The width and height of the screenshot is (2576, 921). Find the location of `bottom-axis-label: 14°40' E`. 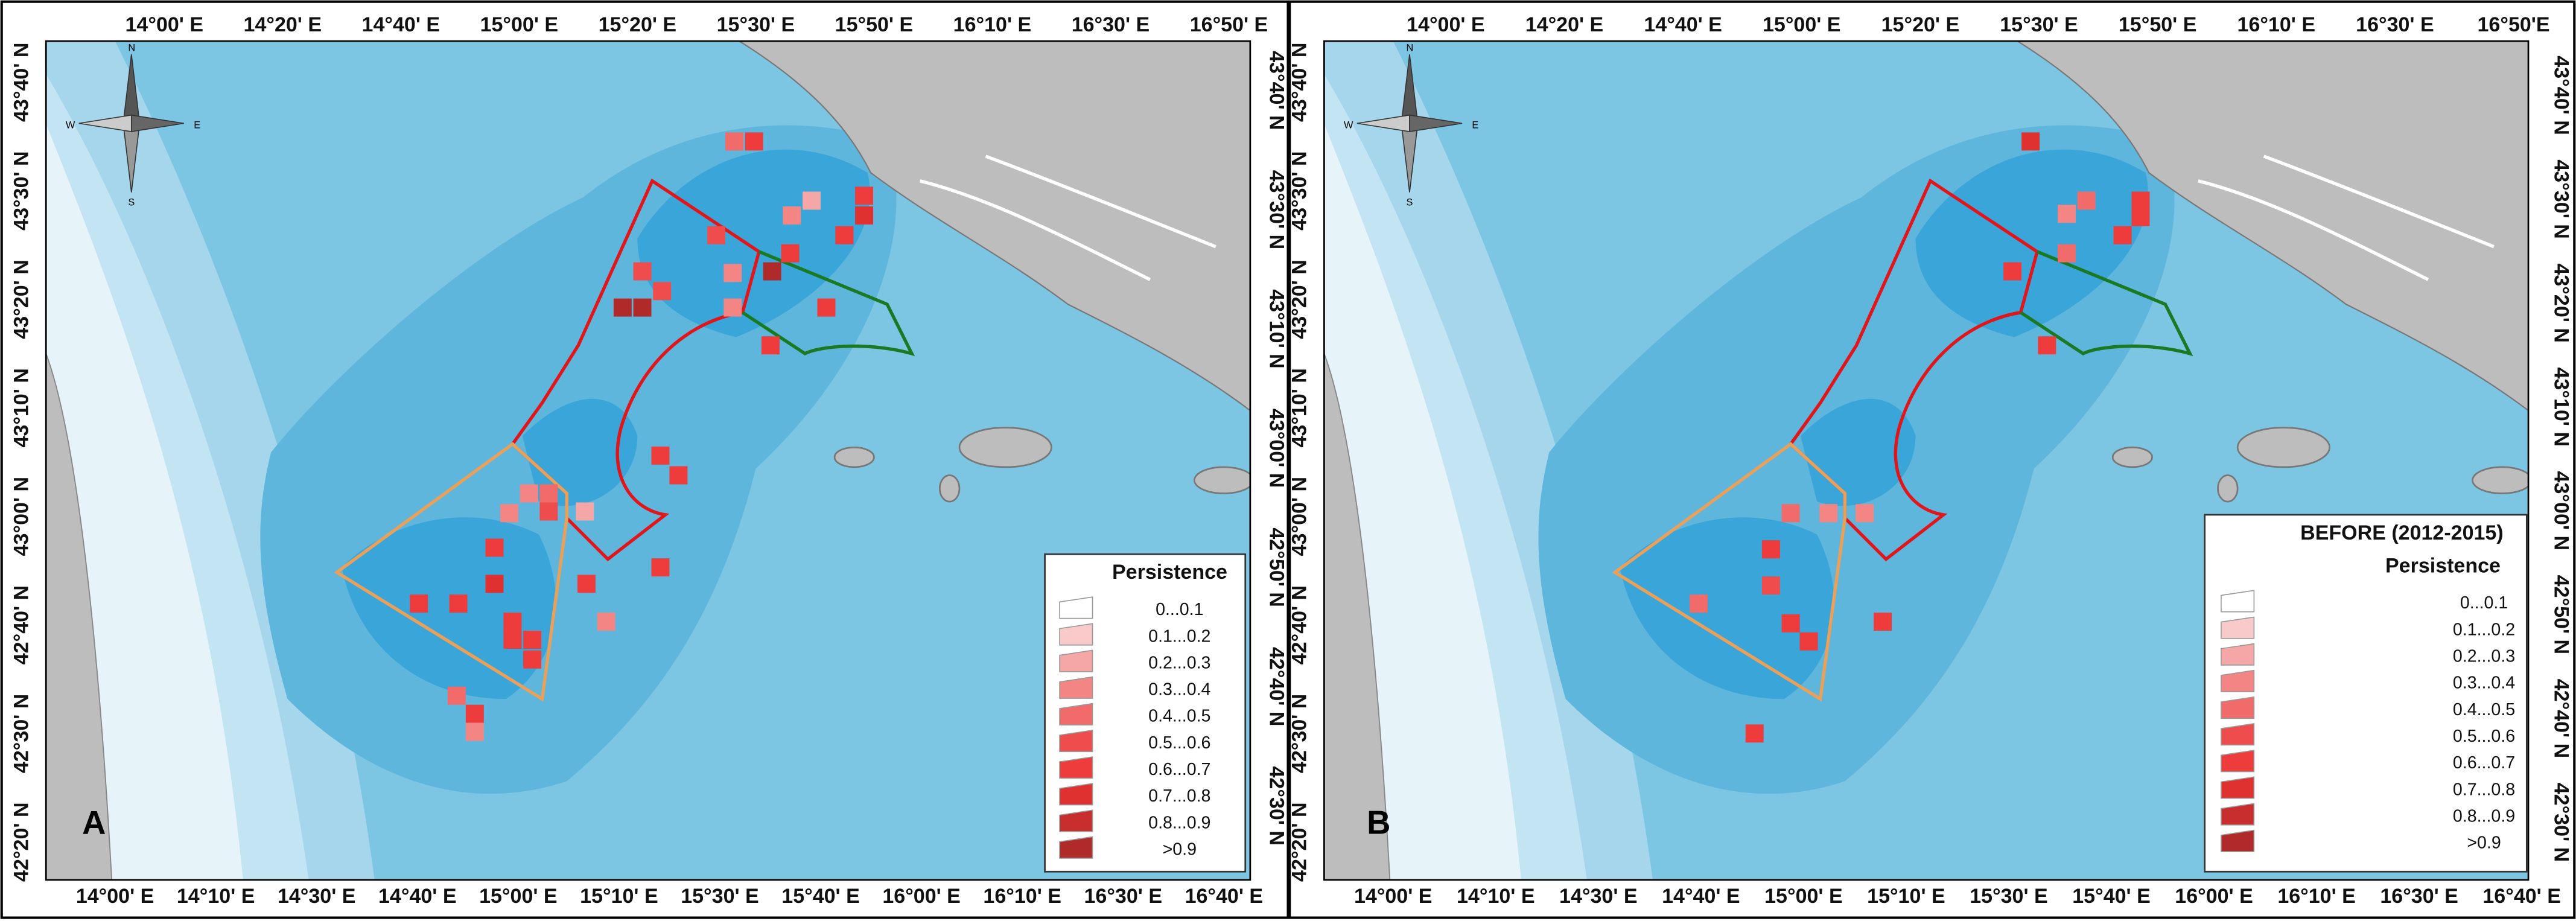

bottom-axis-label: 14°40' E is located at coordinates (417, 897).